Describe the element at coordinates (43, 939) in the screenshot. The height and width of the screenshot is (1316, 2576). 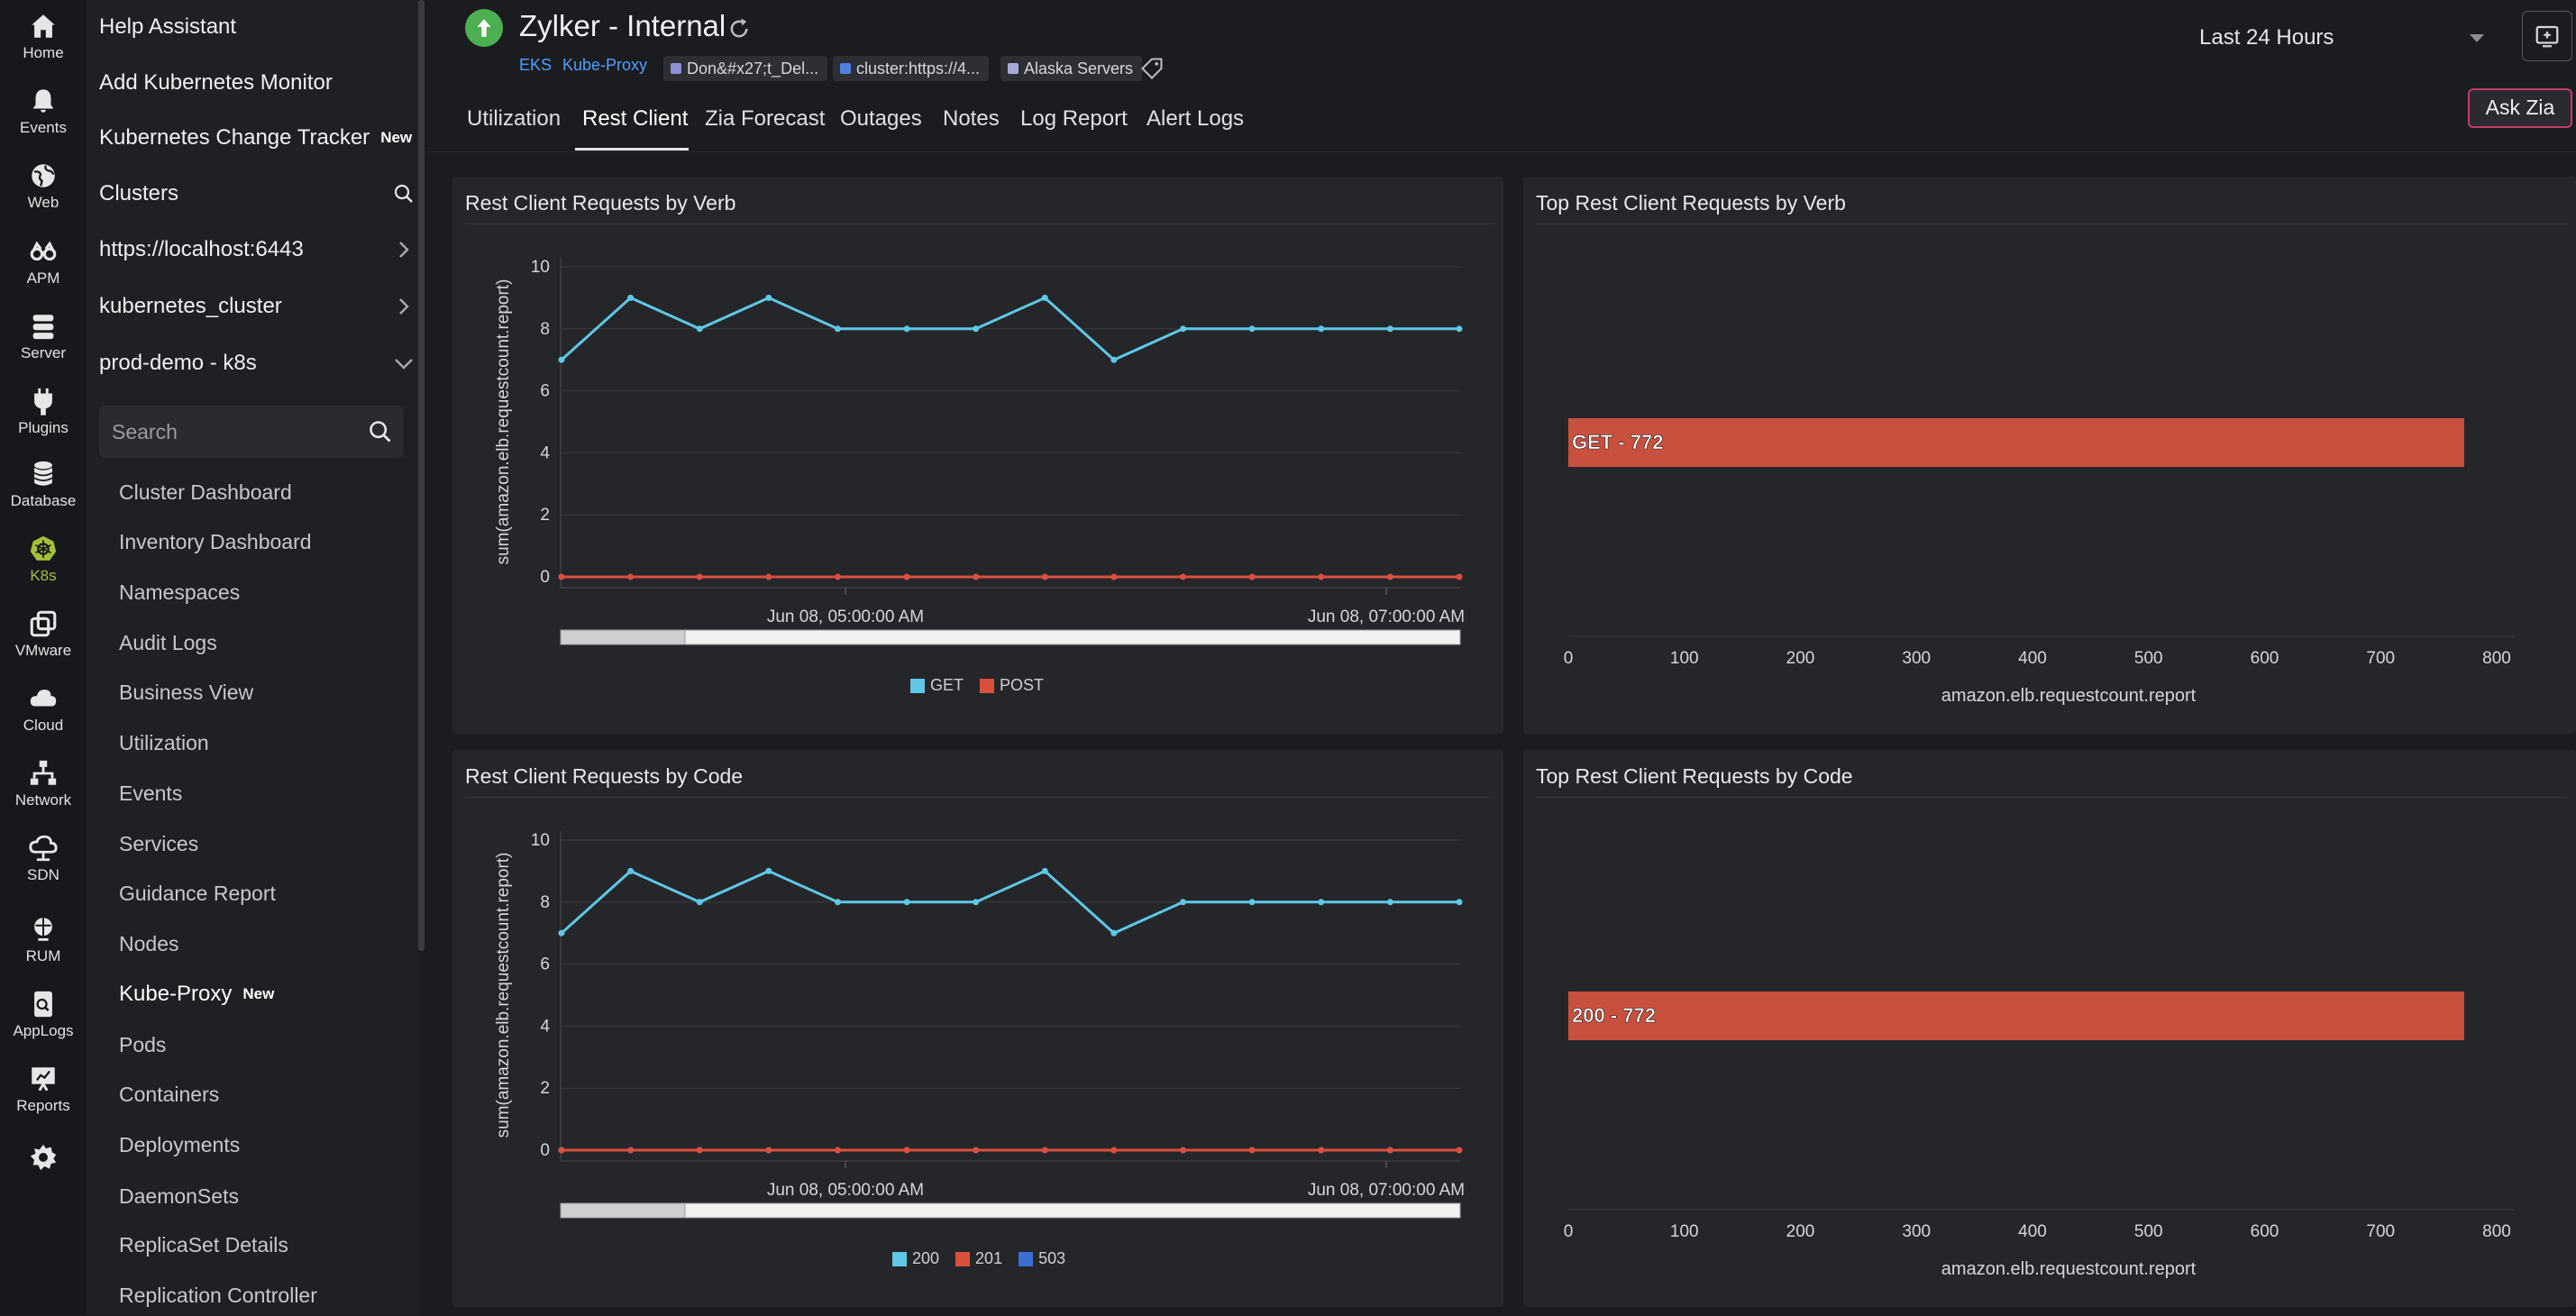
I see `rail-rum: RUM` at that location.